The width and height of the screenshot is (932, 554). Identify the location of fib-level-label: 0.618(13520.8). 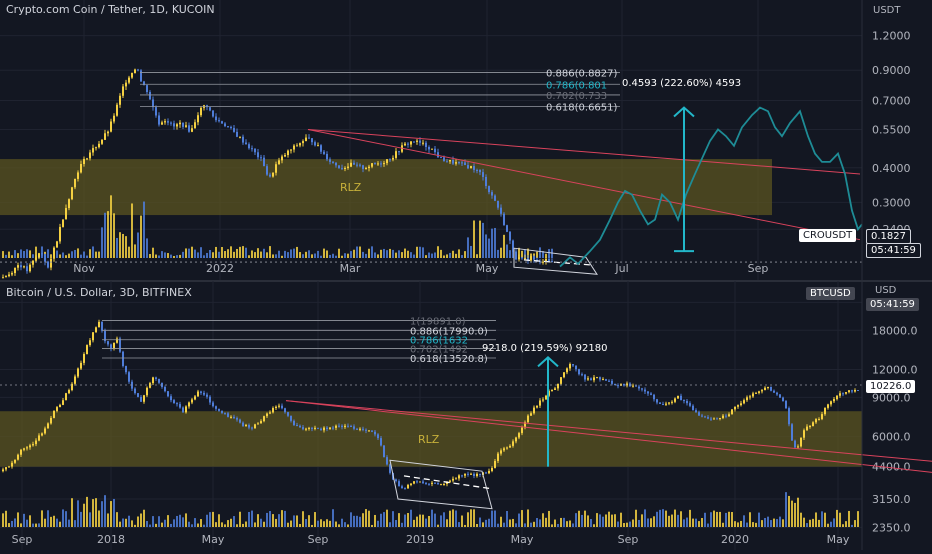
(449, 359).